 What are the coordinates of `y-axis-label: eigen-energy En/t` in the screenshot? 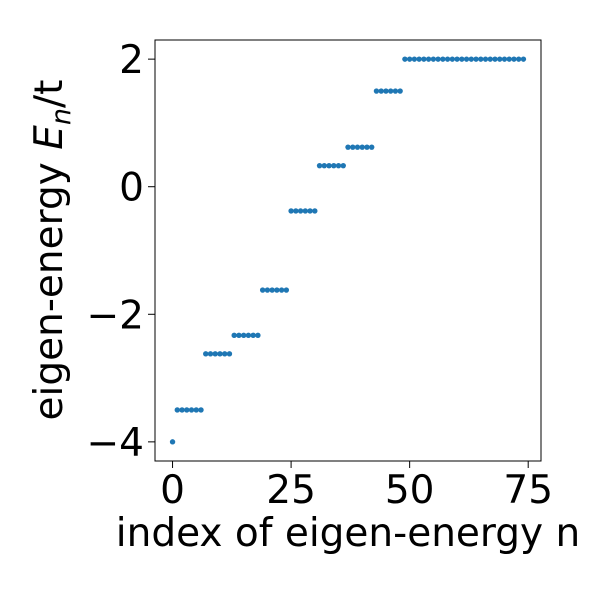 It's located at (52, 250).